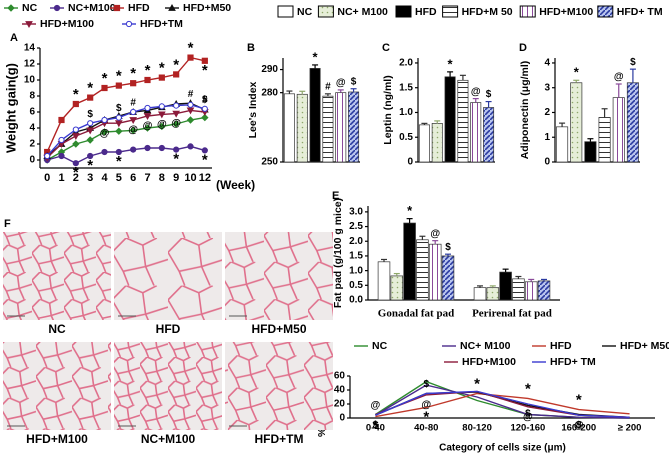  What do you see at coordinates (57, 439) in the screenshot?
I see `image-label: HFD+M100` at bounding box center [57, 439].